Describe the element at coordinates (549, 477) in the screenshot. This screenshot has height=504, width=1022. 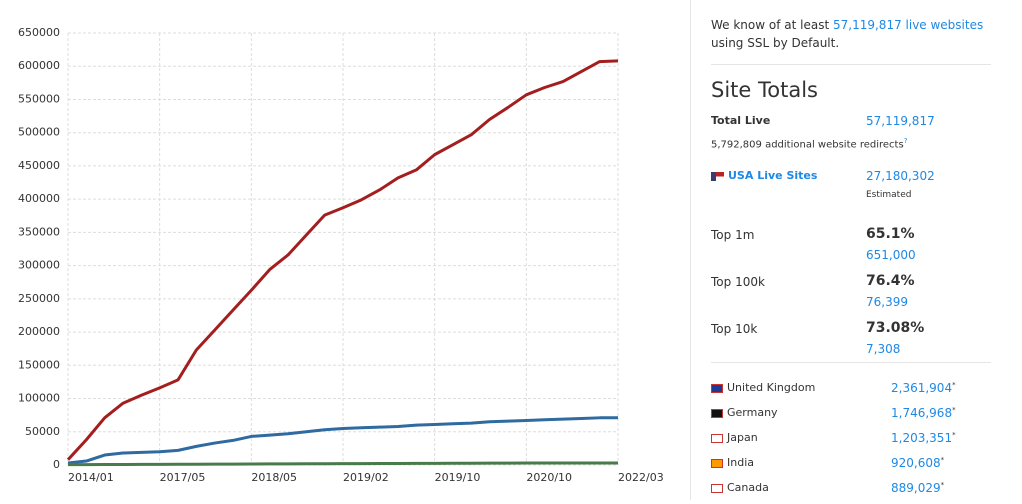
I see `x-tick-label: 2020/10` at that location.